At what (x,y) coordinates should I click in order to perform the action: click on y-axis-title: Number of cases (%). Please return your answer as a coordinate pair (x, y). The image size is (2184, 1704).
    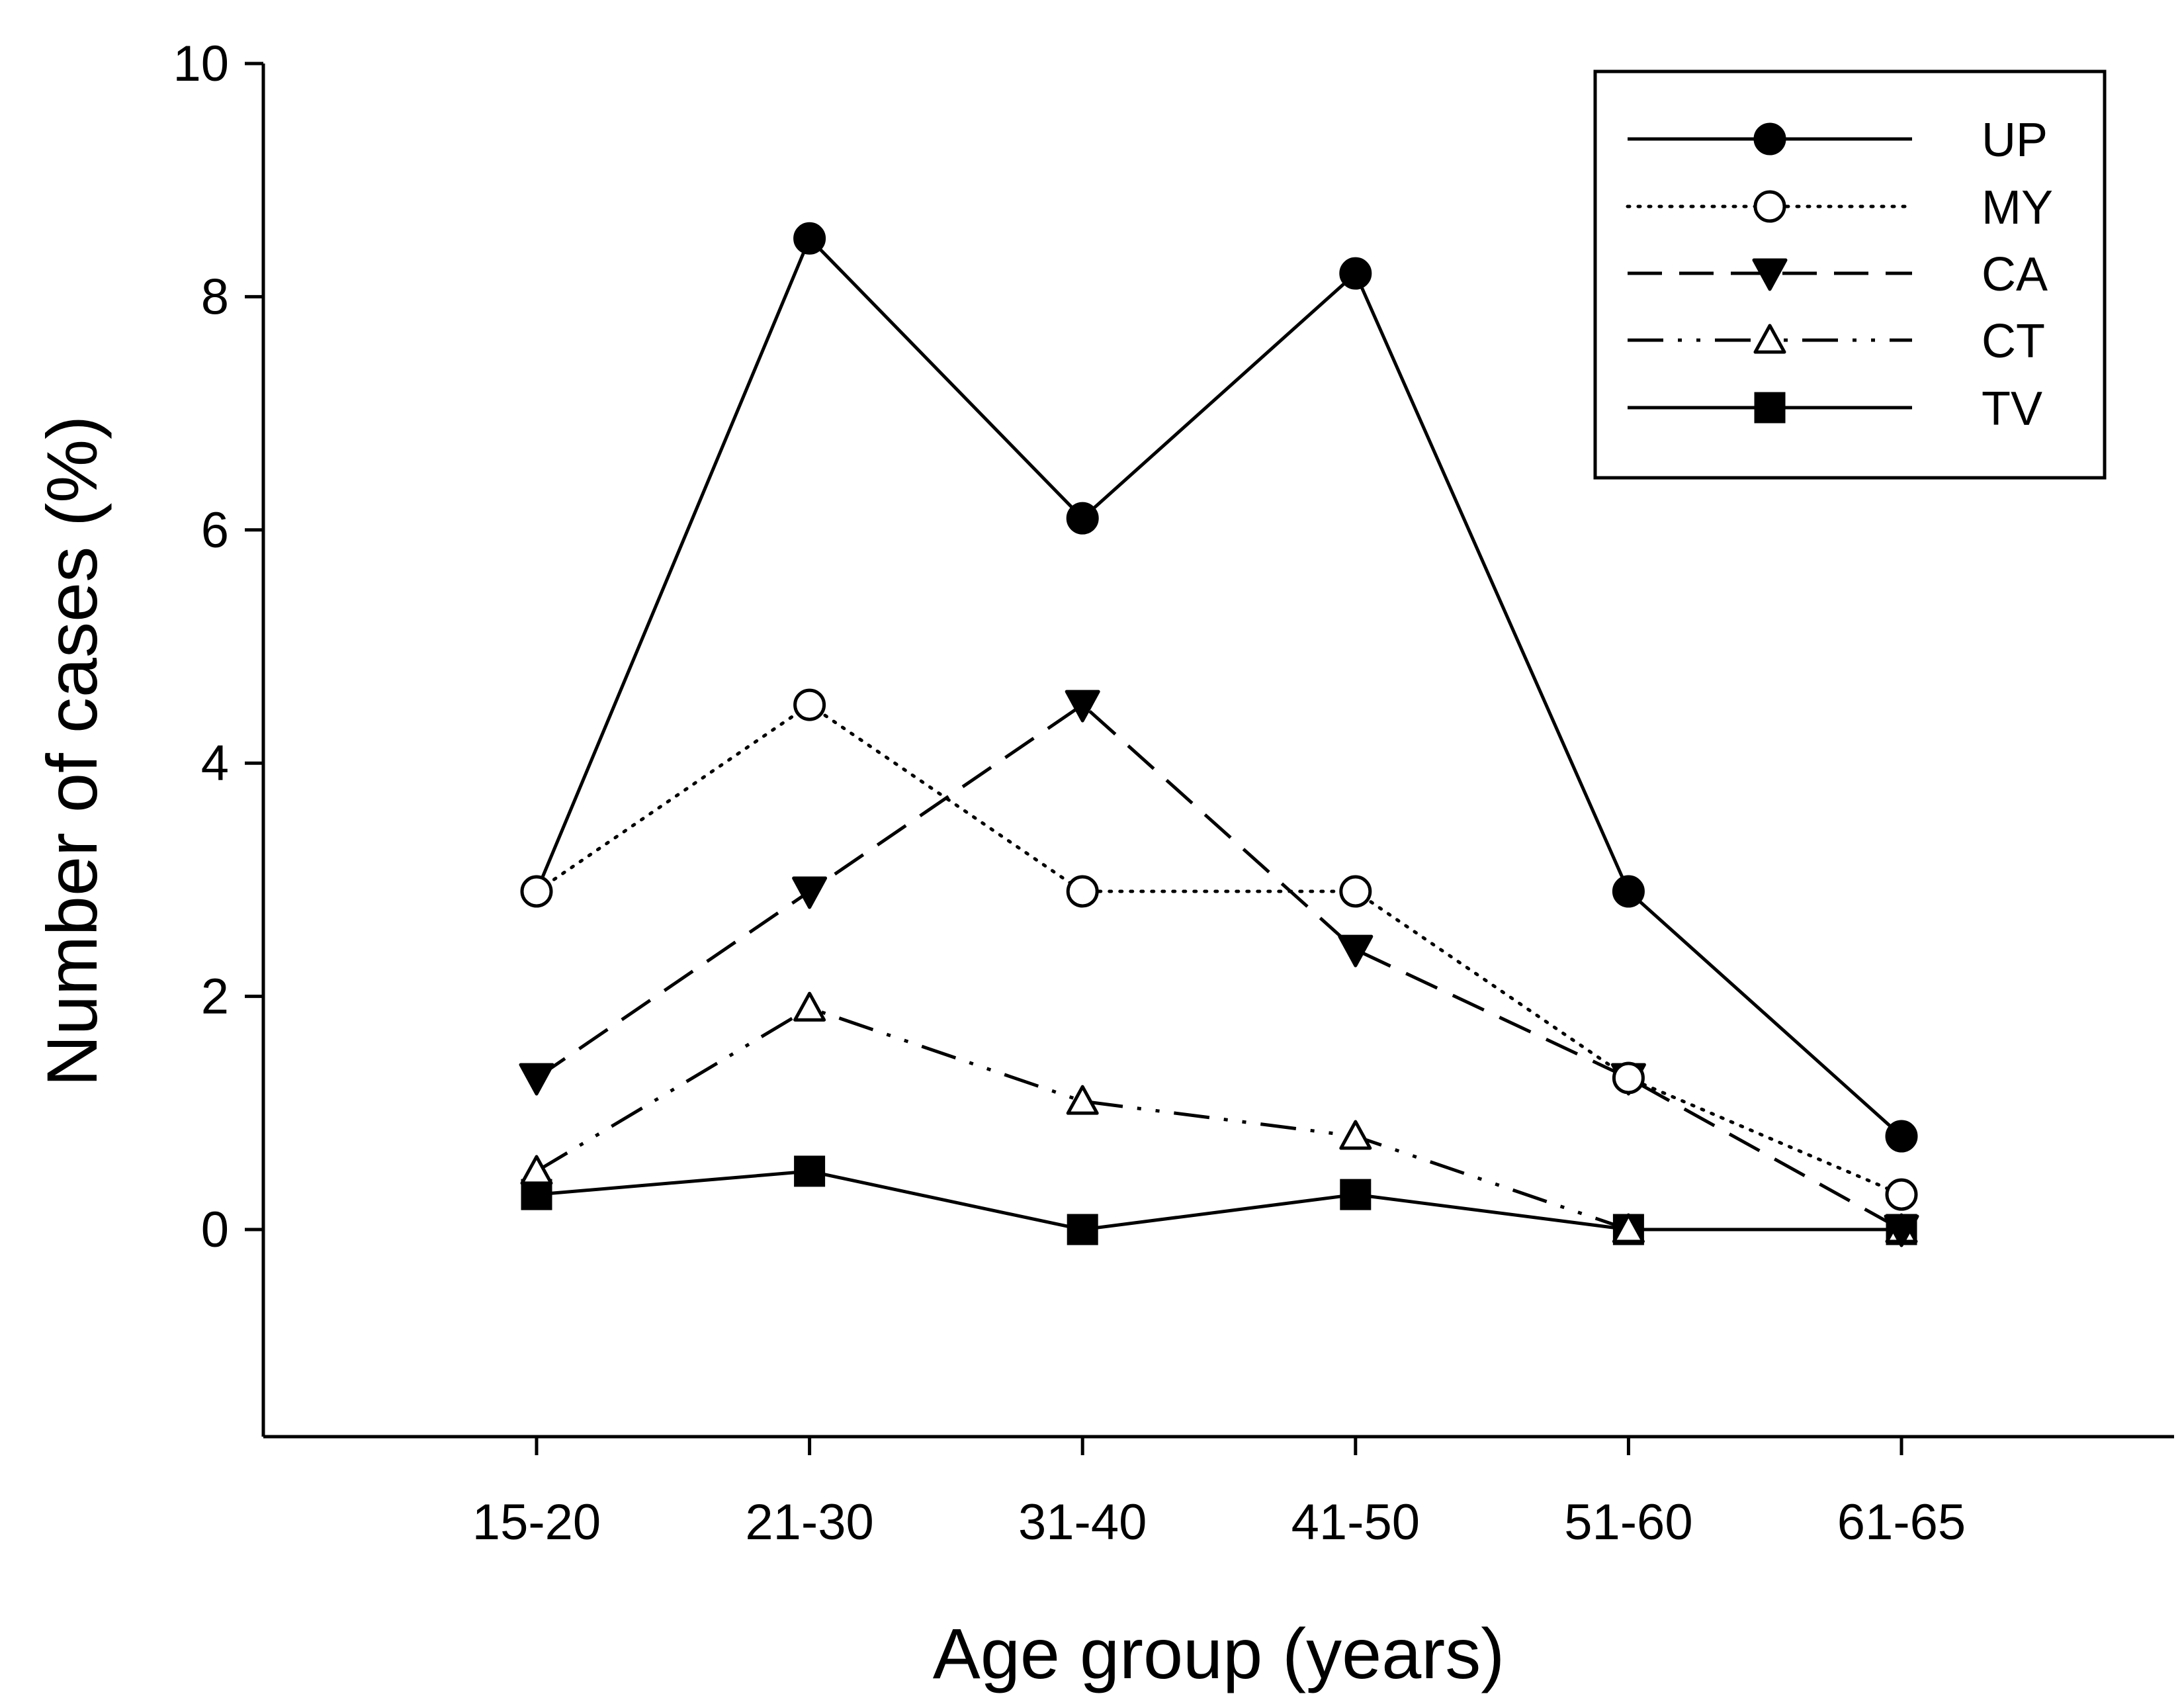
    Looking at the image, I should click on (72, 751).